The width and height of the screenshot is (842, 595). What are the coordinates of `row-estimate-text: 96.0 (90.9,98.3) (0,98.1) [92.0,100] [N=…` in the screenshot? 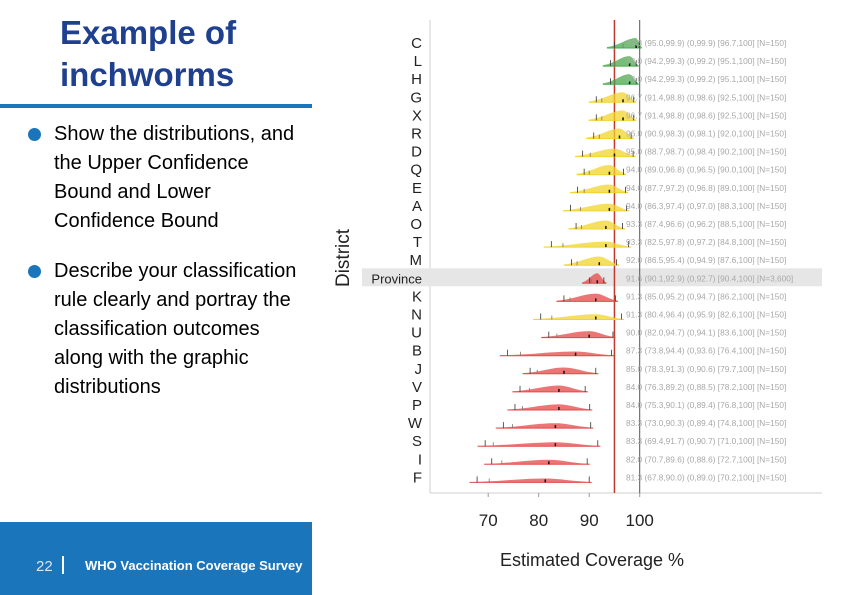 It's located at (706, 134).